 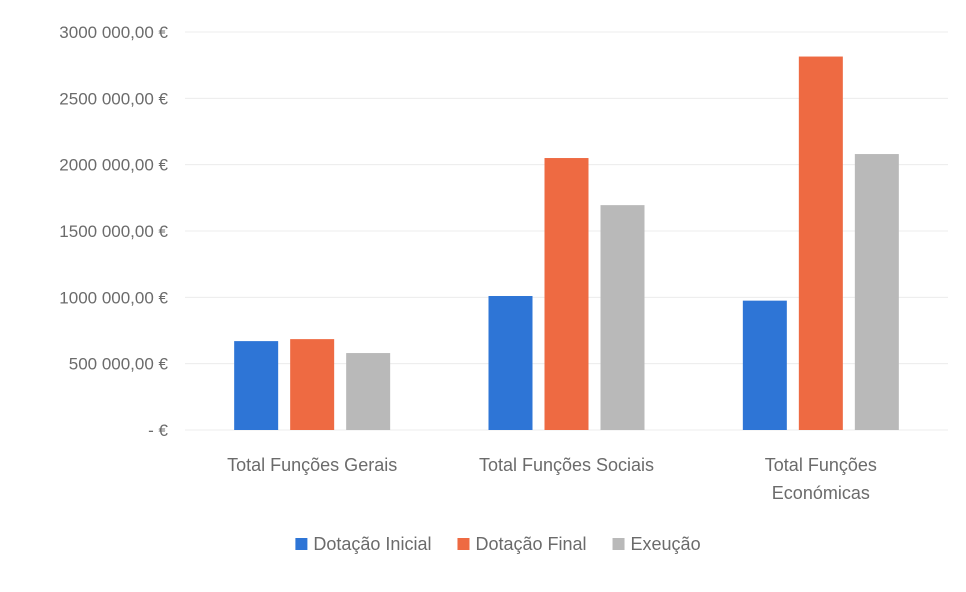 What do you see at coordinates (566, 465) in the screenshot?
I see `x-tick-label: Total Funções Sociais` at bounding box center [566, 465].